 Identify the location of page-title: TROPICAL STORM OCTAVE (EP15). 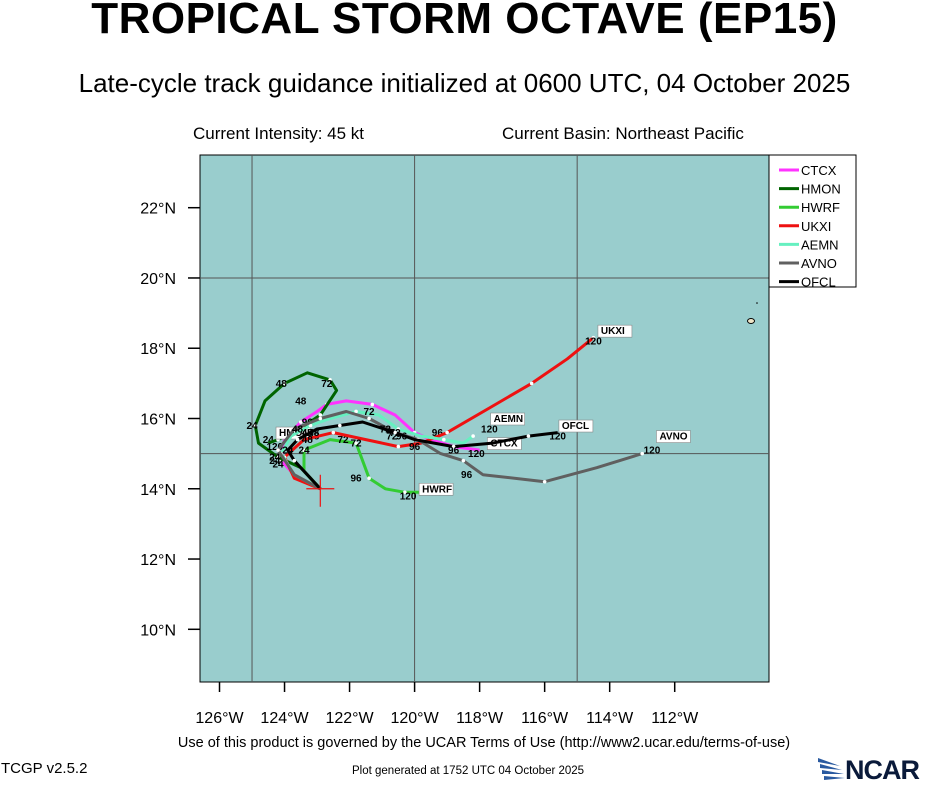
(464, 21).